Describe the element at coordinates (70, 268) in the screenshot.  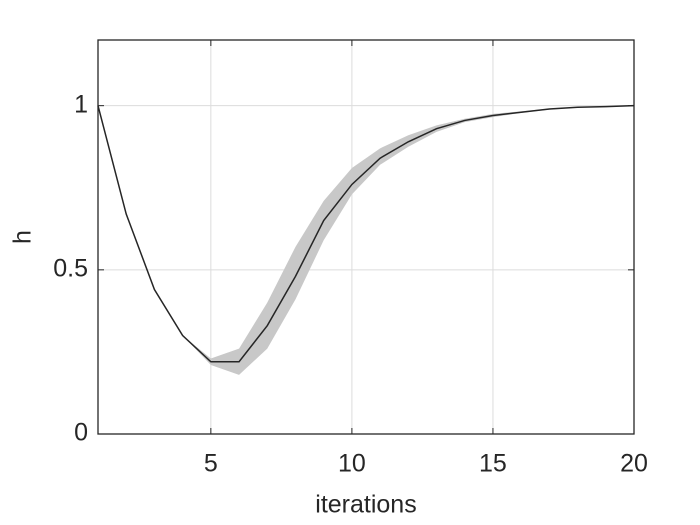
I see `y-tick-label: 0.5` at that location.